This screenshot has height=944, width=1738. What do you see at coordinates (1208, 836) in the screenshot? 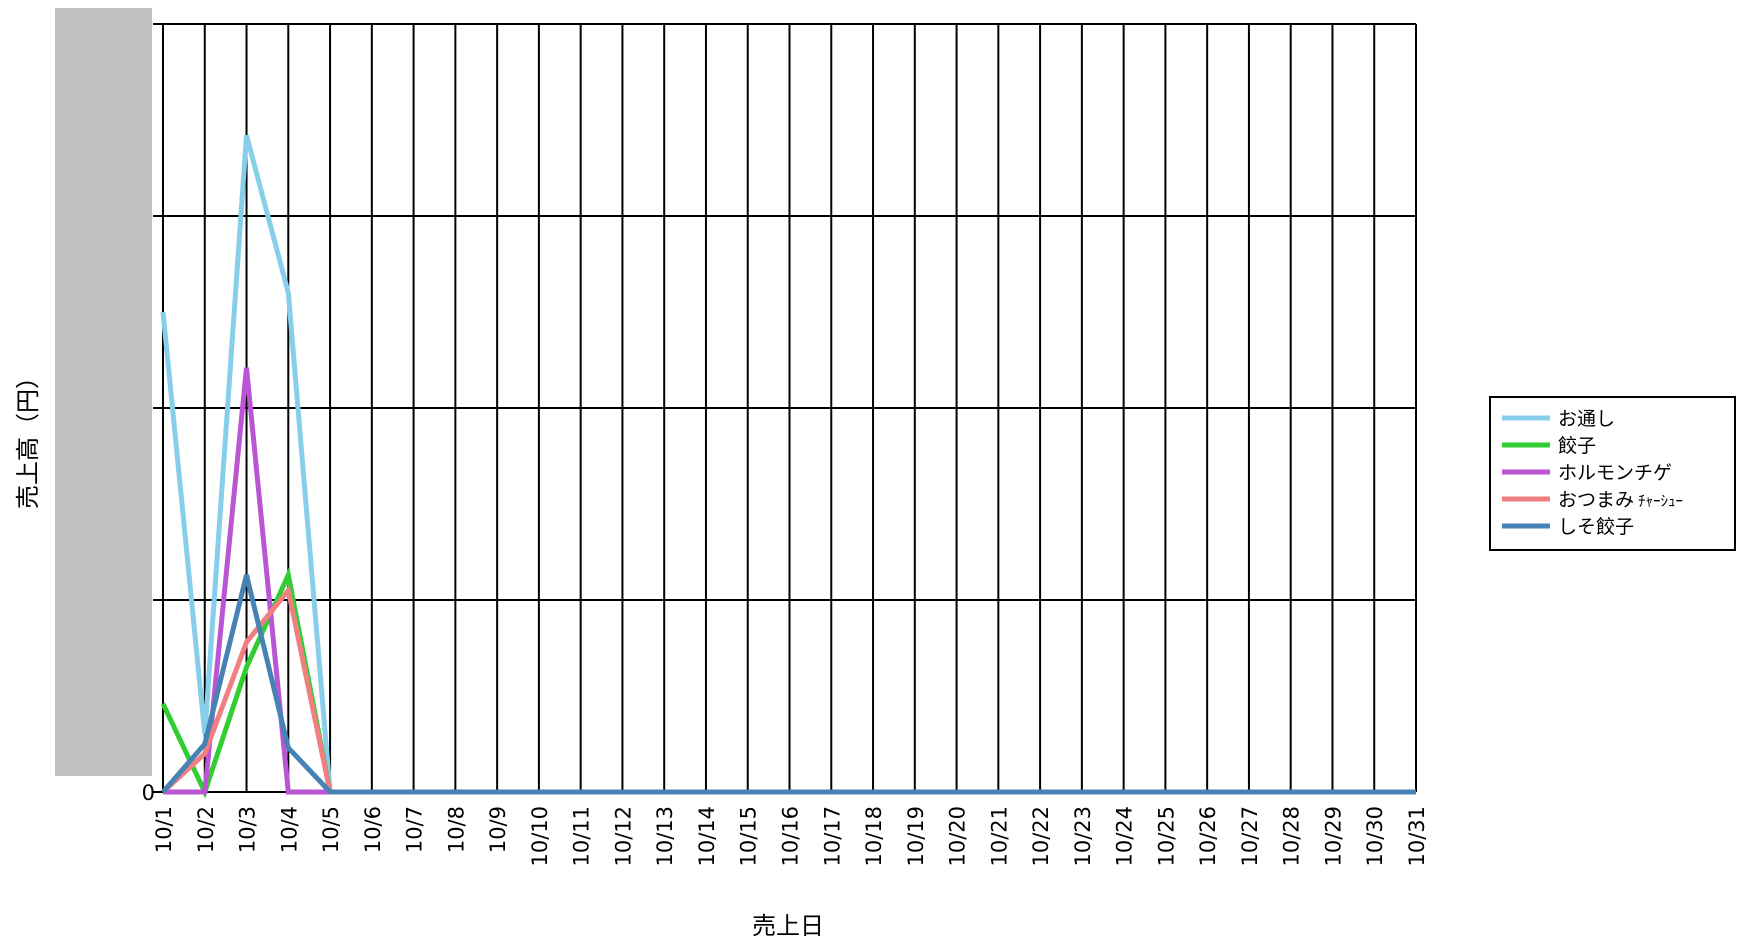
I see `x-tick-label: 10/26` at bounding box center [1208, 836].